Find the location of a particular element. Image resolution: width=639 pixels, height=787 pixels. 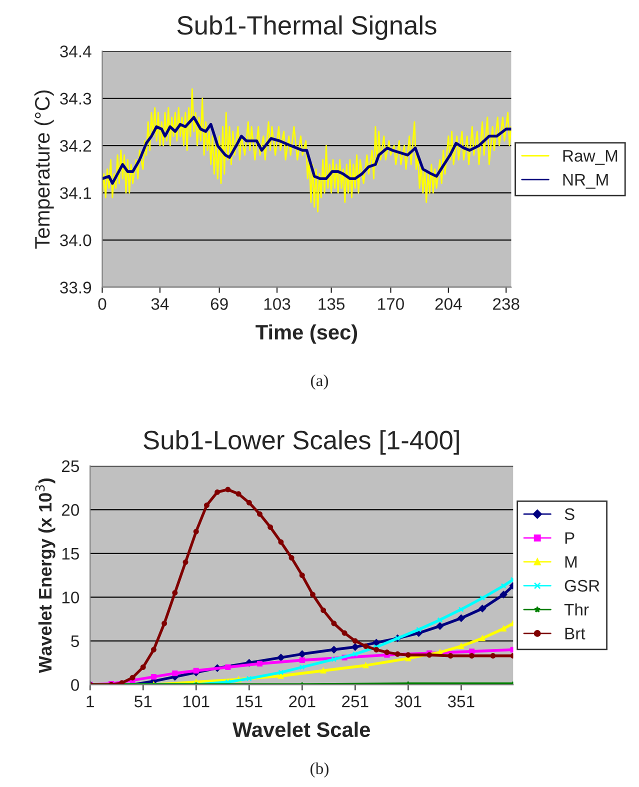

text: (a) is located at coordinates (319, 382).